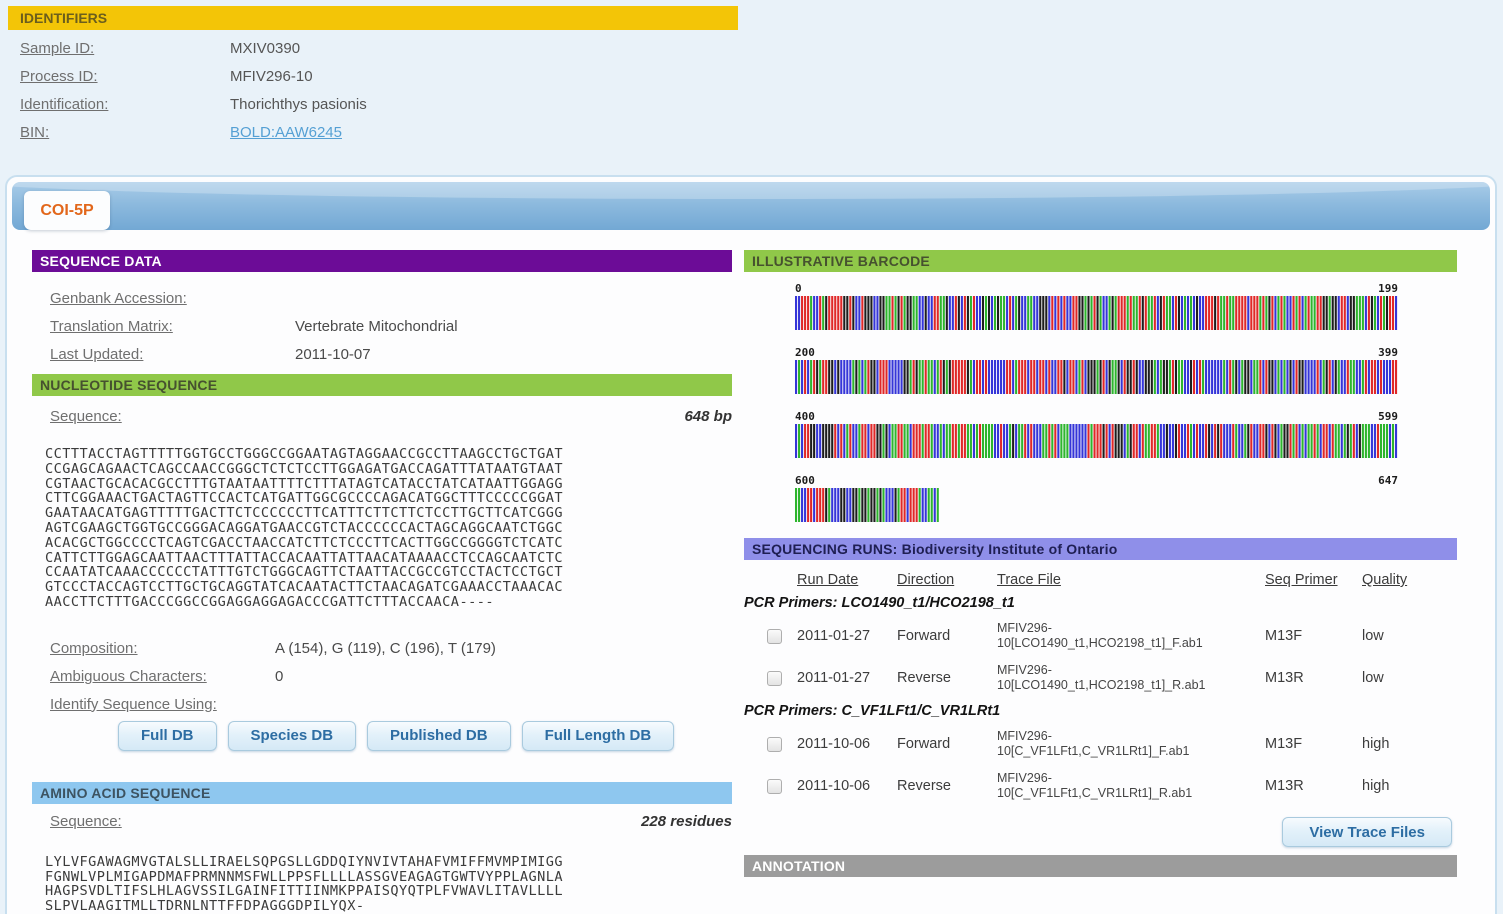 Image resolution: width=1503 pixels, height=914 pixels. I want to click on nucleotide-sequence-label: Sequence:, so click(86, 416).